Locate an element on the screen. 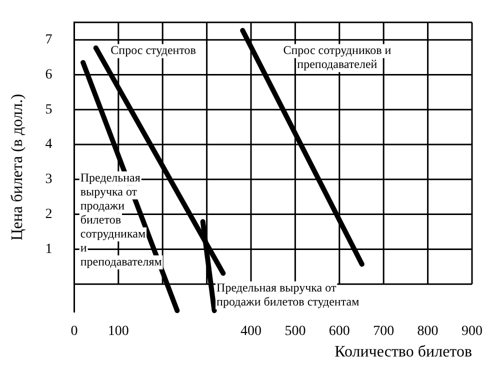 The height and width of the screenshot is (366, 494). y-tick-label: 1 is located at coordinates (48, 249).